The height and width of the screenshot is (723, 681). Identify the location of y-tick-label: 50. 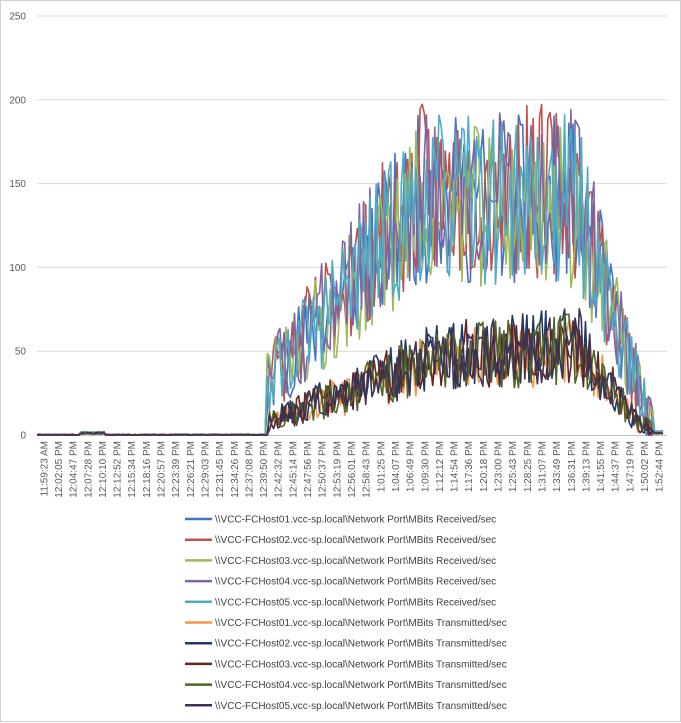
(21, 352).